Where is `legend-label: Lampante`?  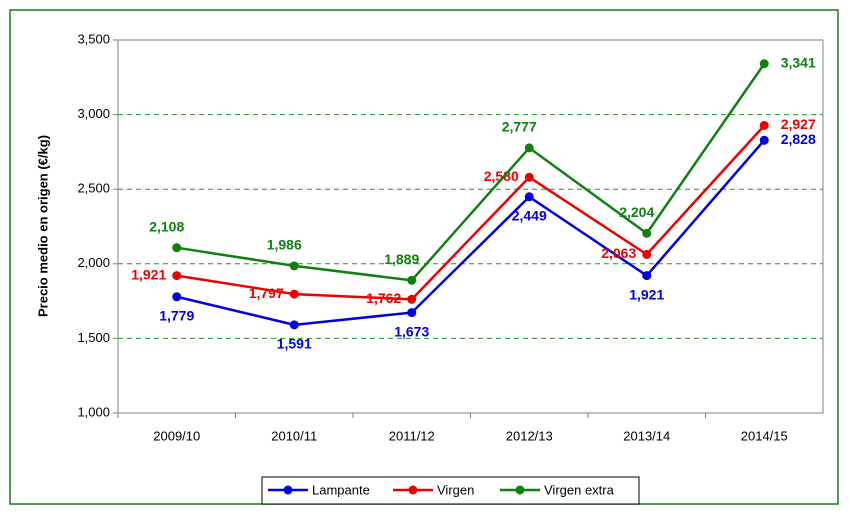
legend-label: Lampante is located at coordinates (341, 489).